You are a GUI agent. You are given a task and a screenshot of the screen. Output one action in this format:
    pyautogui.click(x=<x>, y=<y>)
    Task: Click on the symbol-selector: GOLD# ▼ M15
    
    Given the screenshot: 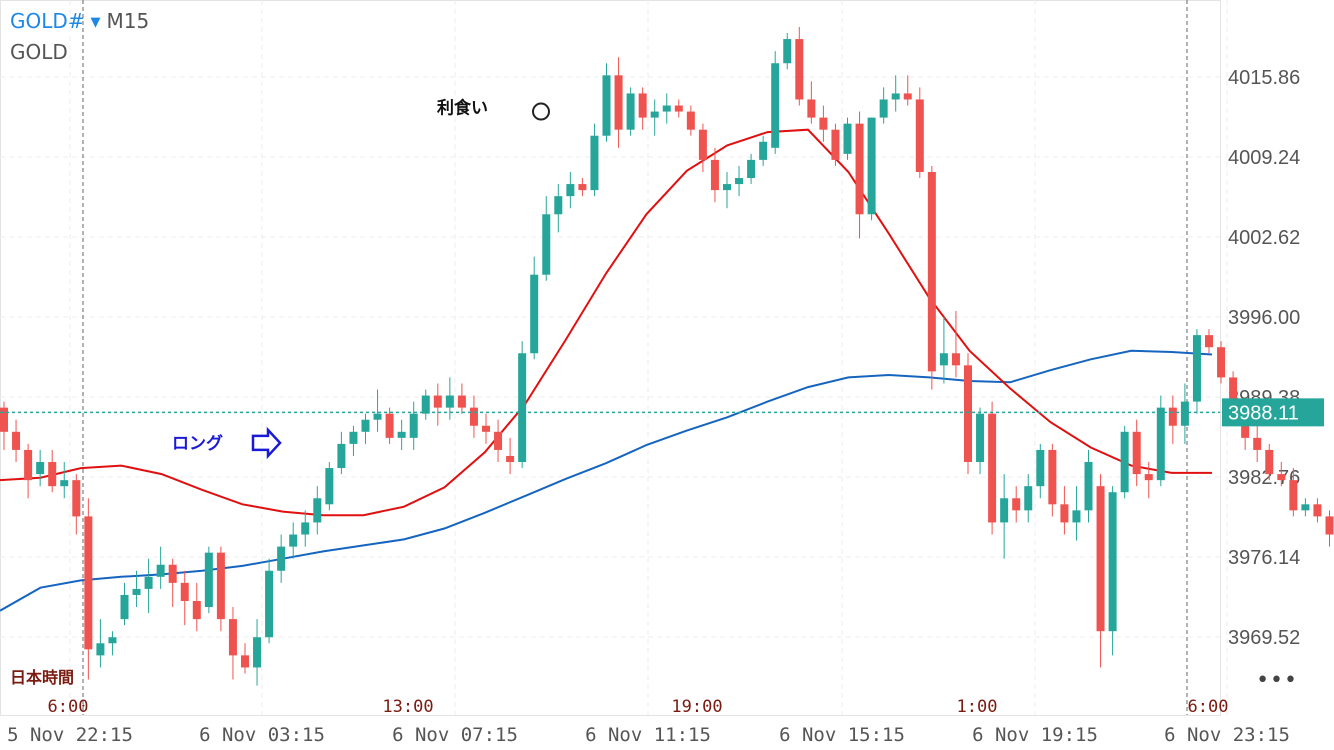 What is the action you would take?
    pyautogui.click(x=79, y=21)
    